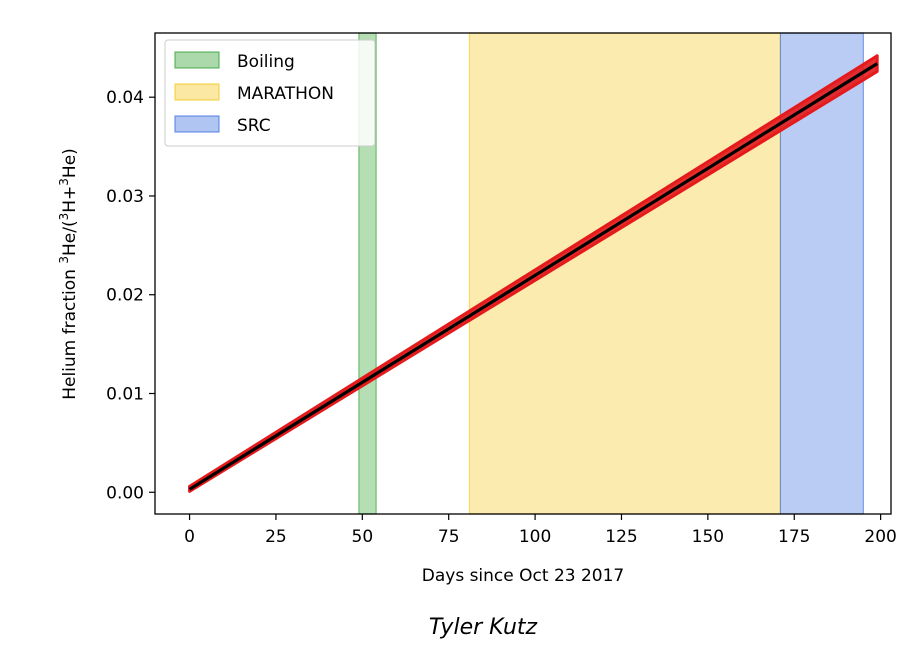 The image size is (909, 651). I want to click on x-axis: 0 25 50 75 100 125 150 175 200, so click(540, 530).